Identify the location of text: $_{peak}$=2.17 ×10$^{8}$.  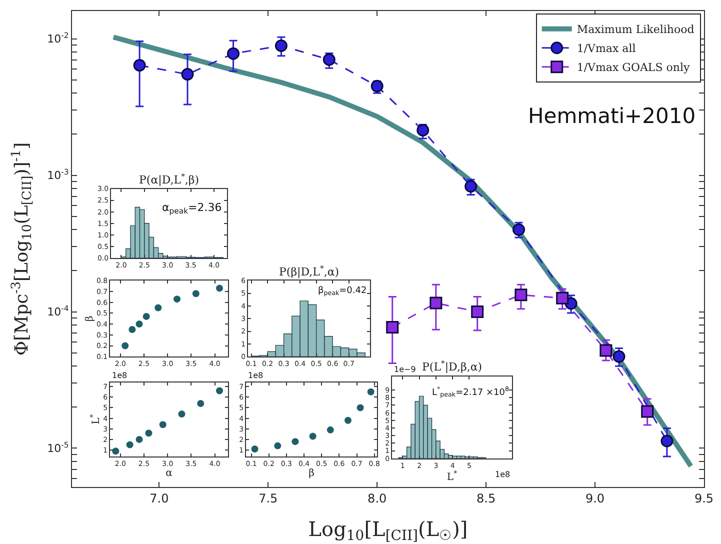
(475, 392).